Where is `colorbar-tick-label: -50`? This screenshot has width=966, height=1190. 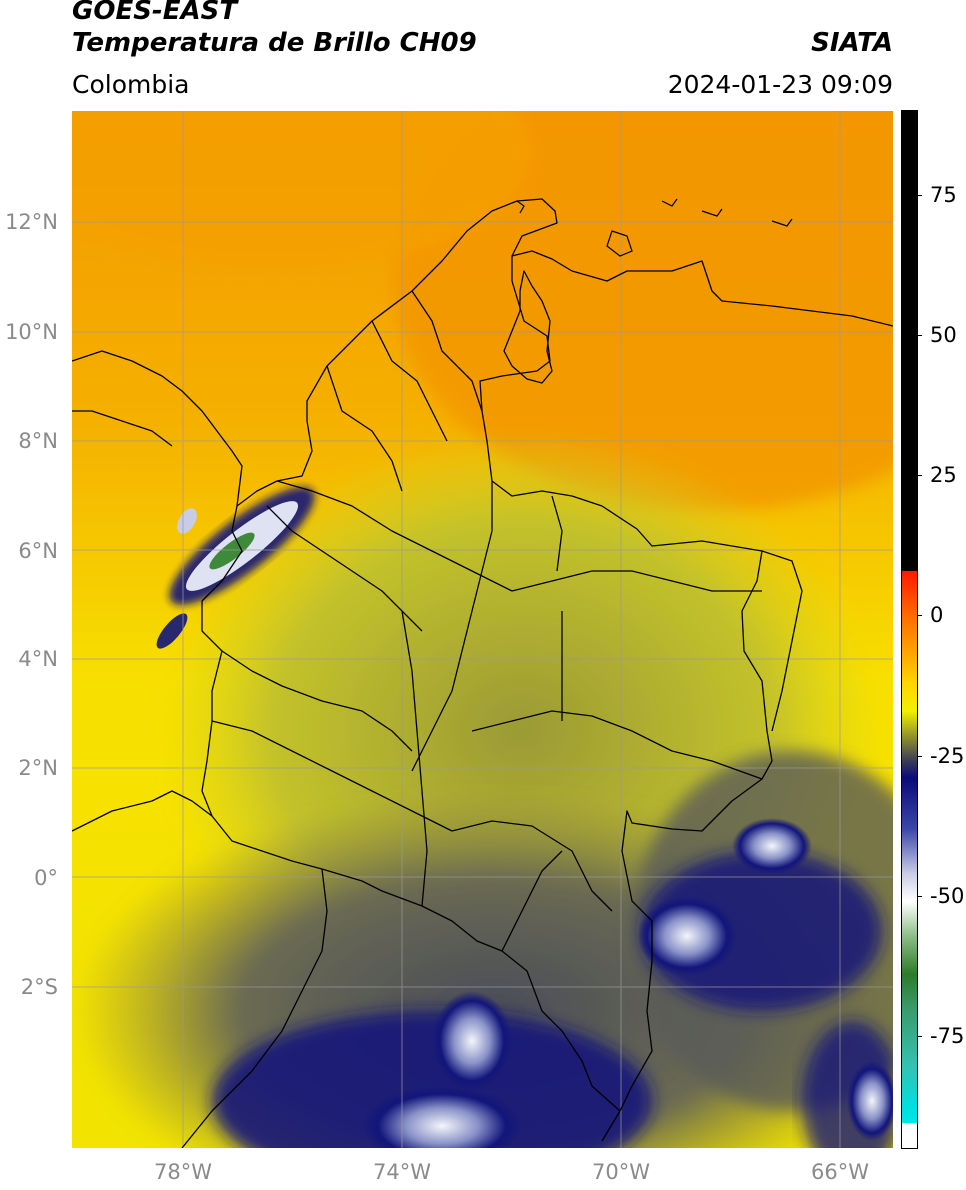
colorbar-tick-label: -50 is located at coordinates (947, 895).